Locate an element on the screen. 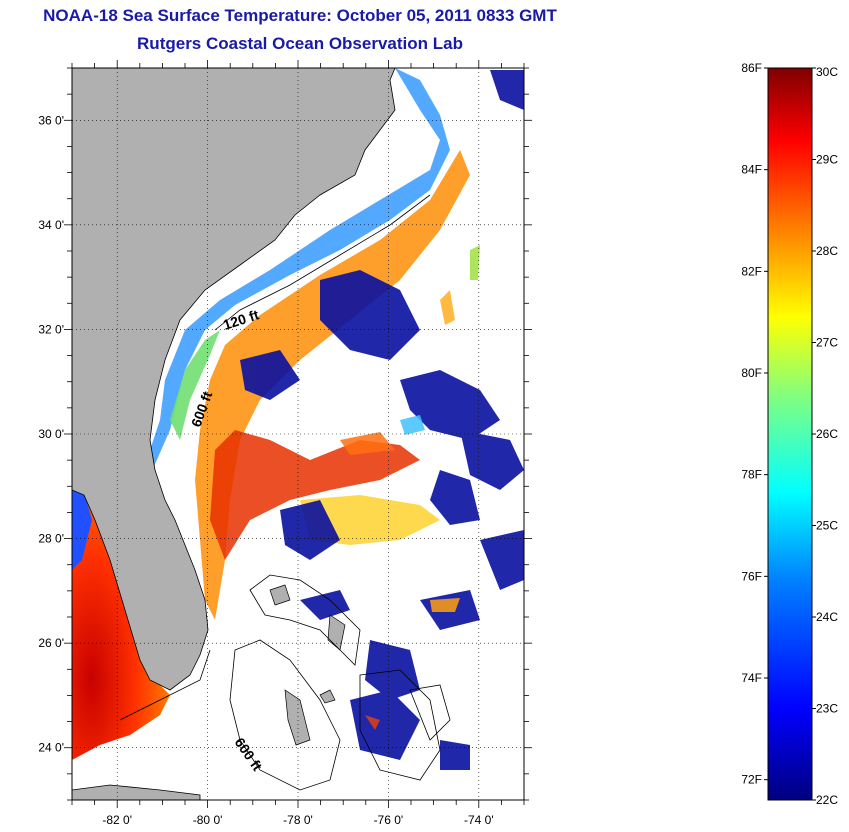 The image size is (849, 832). gulf-blue-strip is located at coordinates (82, 530).